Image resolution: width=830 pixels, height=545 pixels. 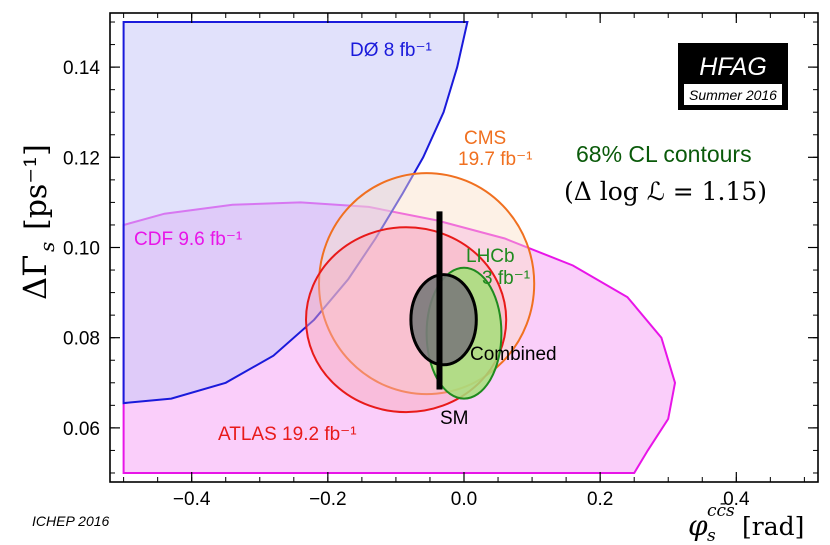 What do you see at coordinates (665, 191) in the screenshot?
I see `chart-subtitle: (Δ log ℒ = 1.15)` at bounding box center [665, 191].